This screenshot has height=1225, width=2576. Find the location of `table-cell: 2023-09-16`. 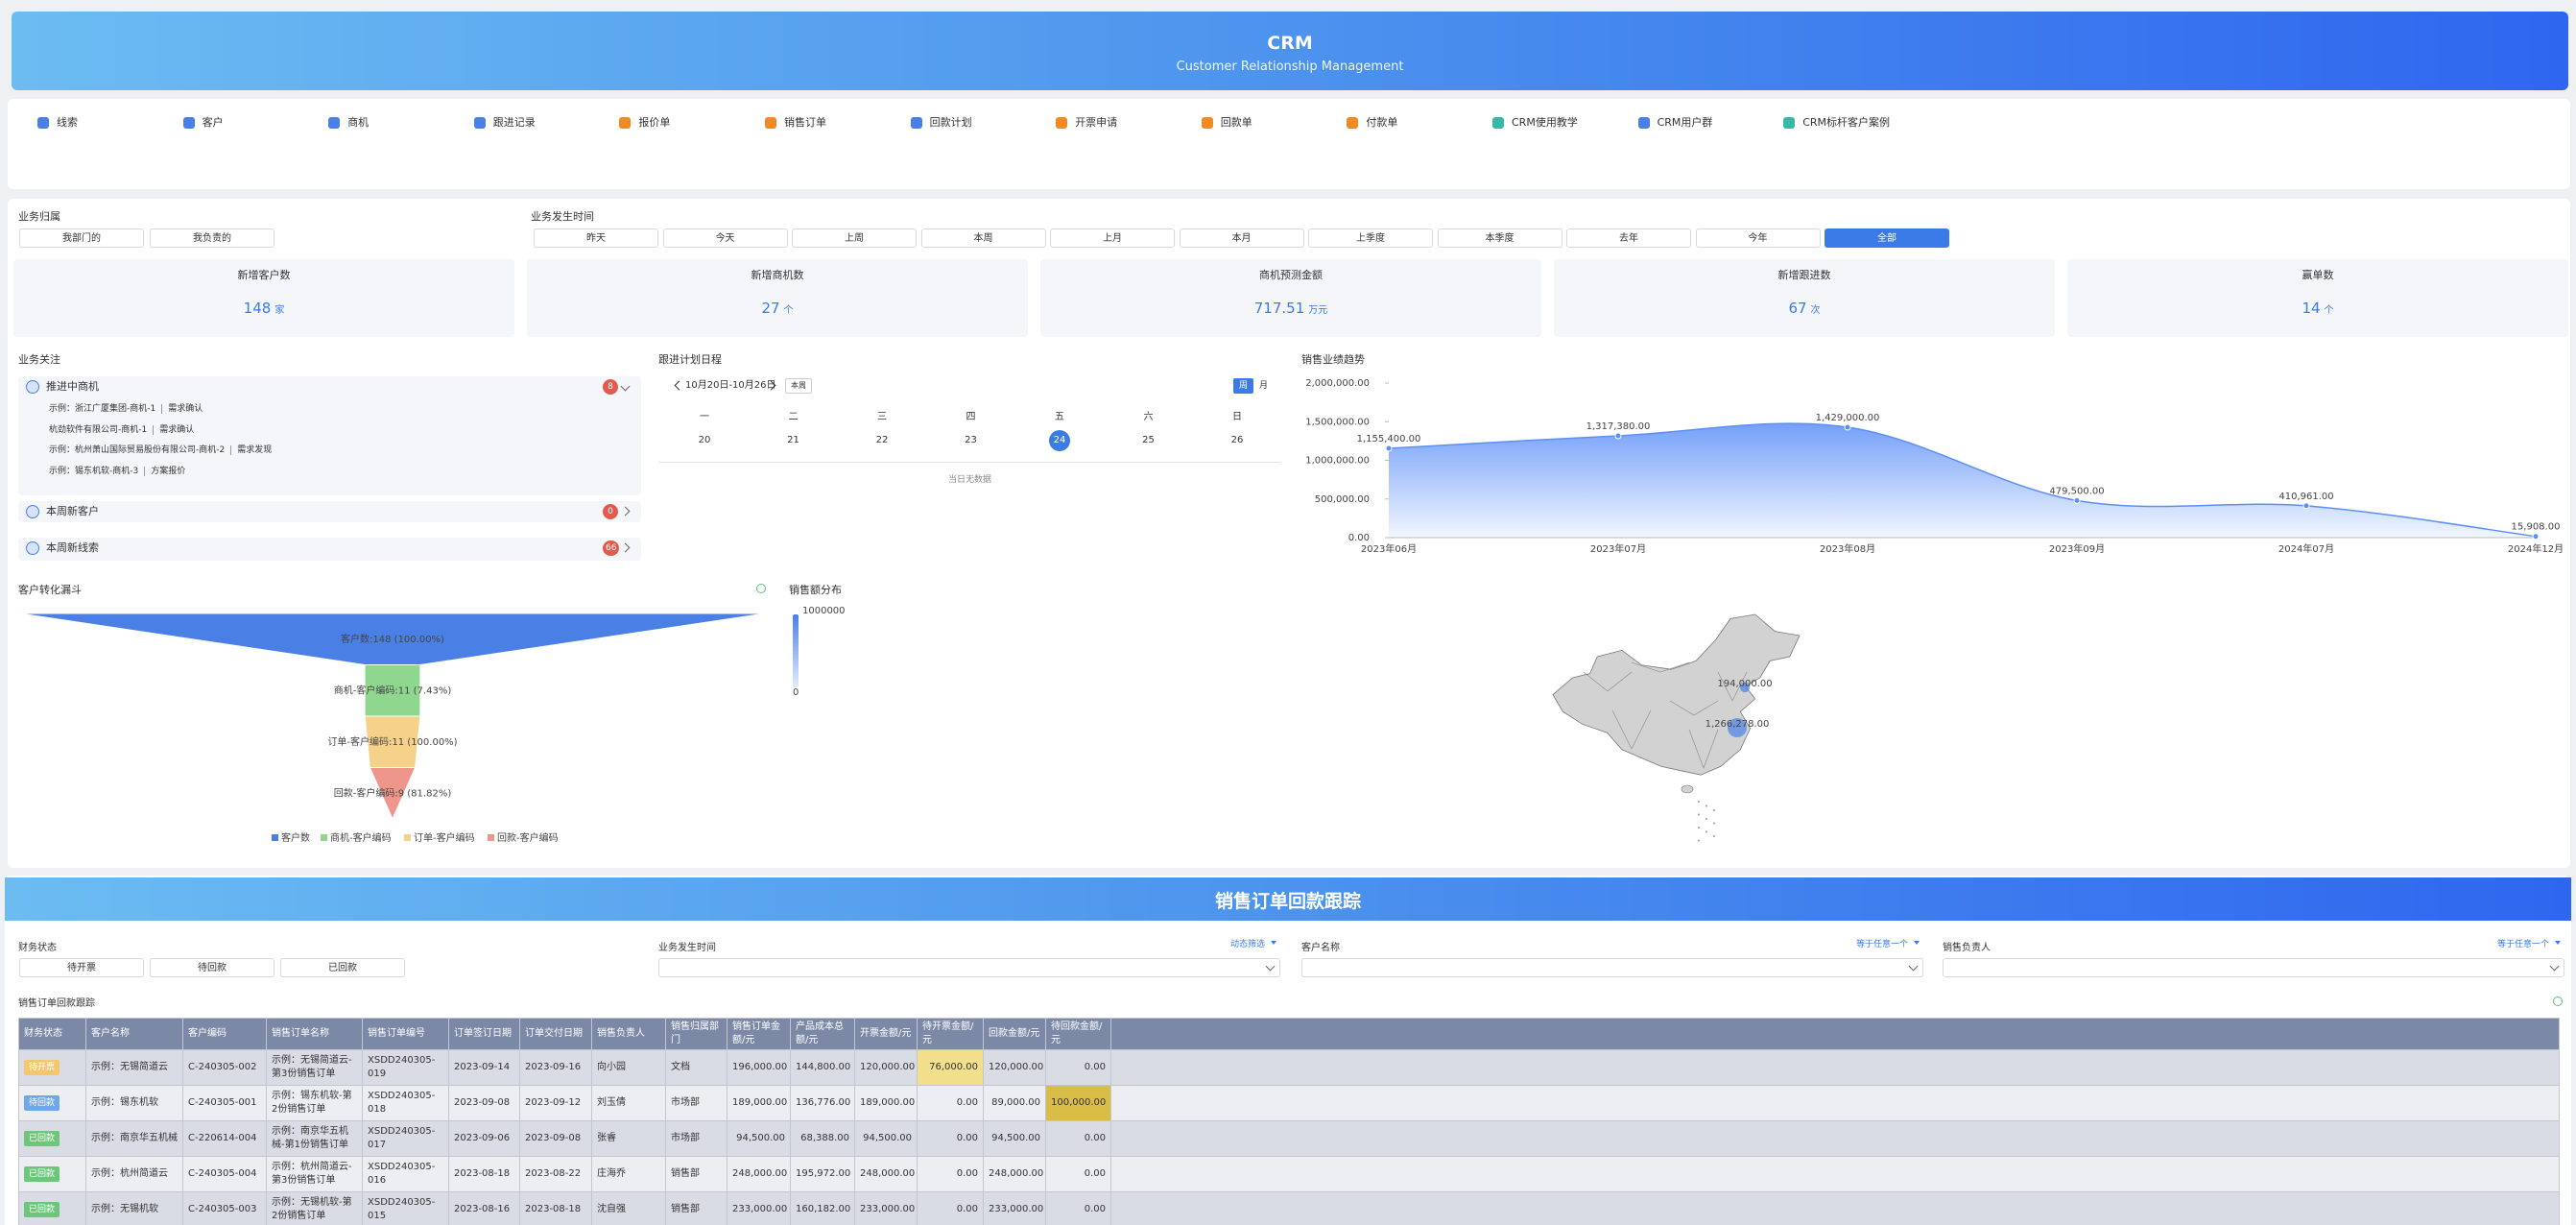

table-cell: 2023-09-16 is located at coordinates (555, 1068).